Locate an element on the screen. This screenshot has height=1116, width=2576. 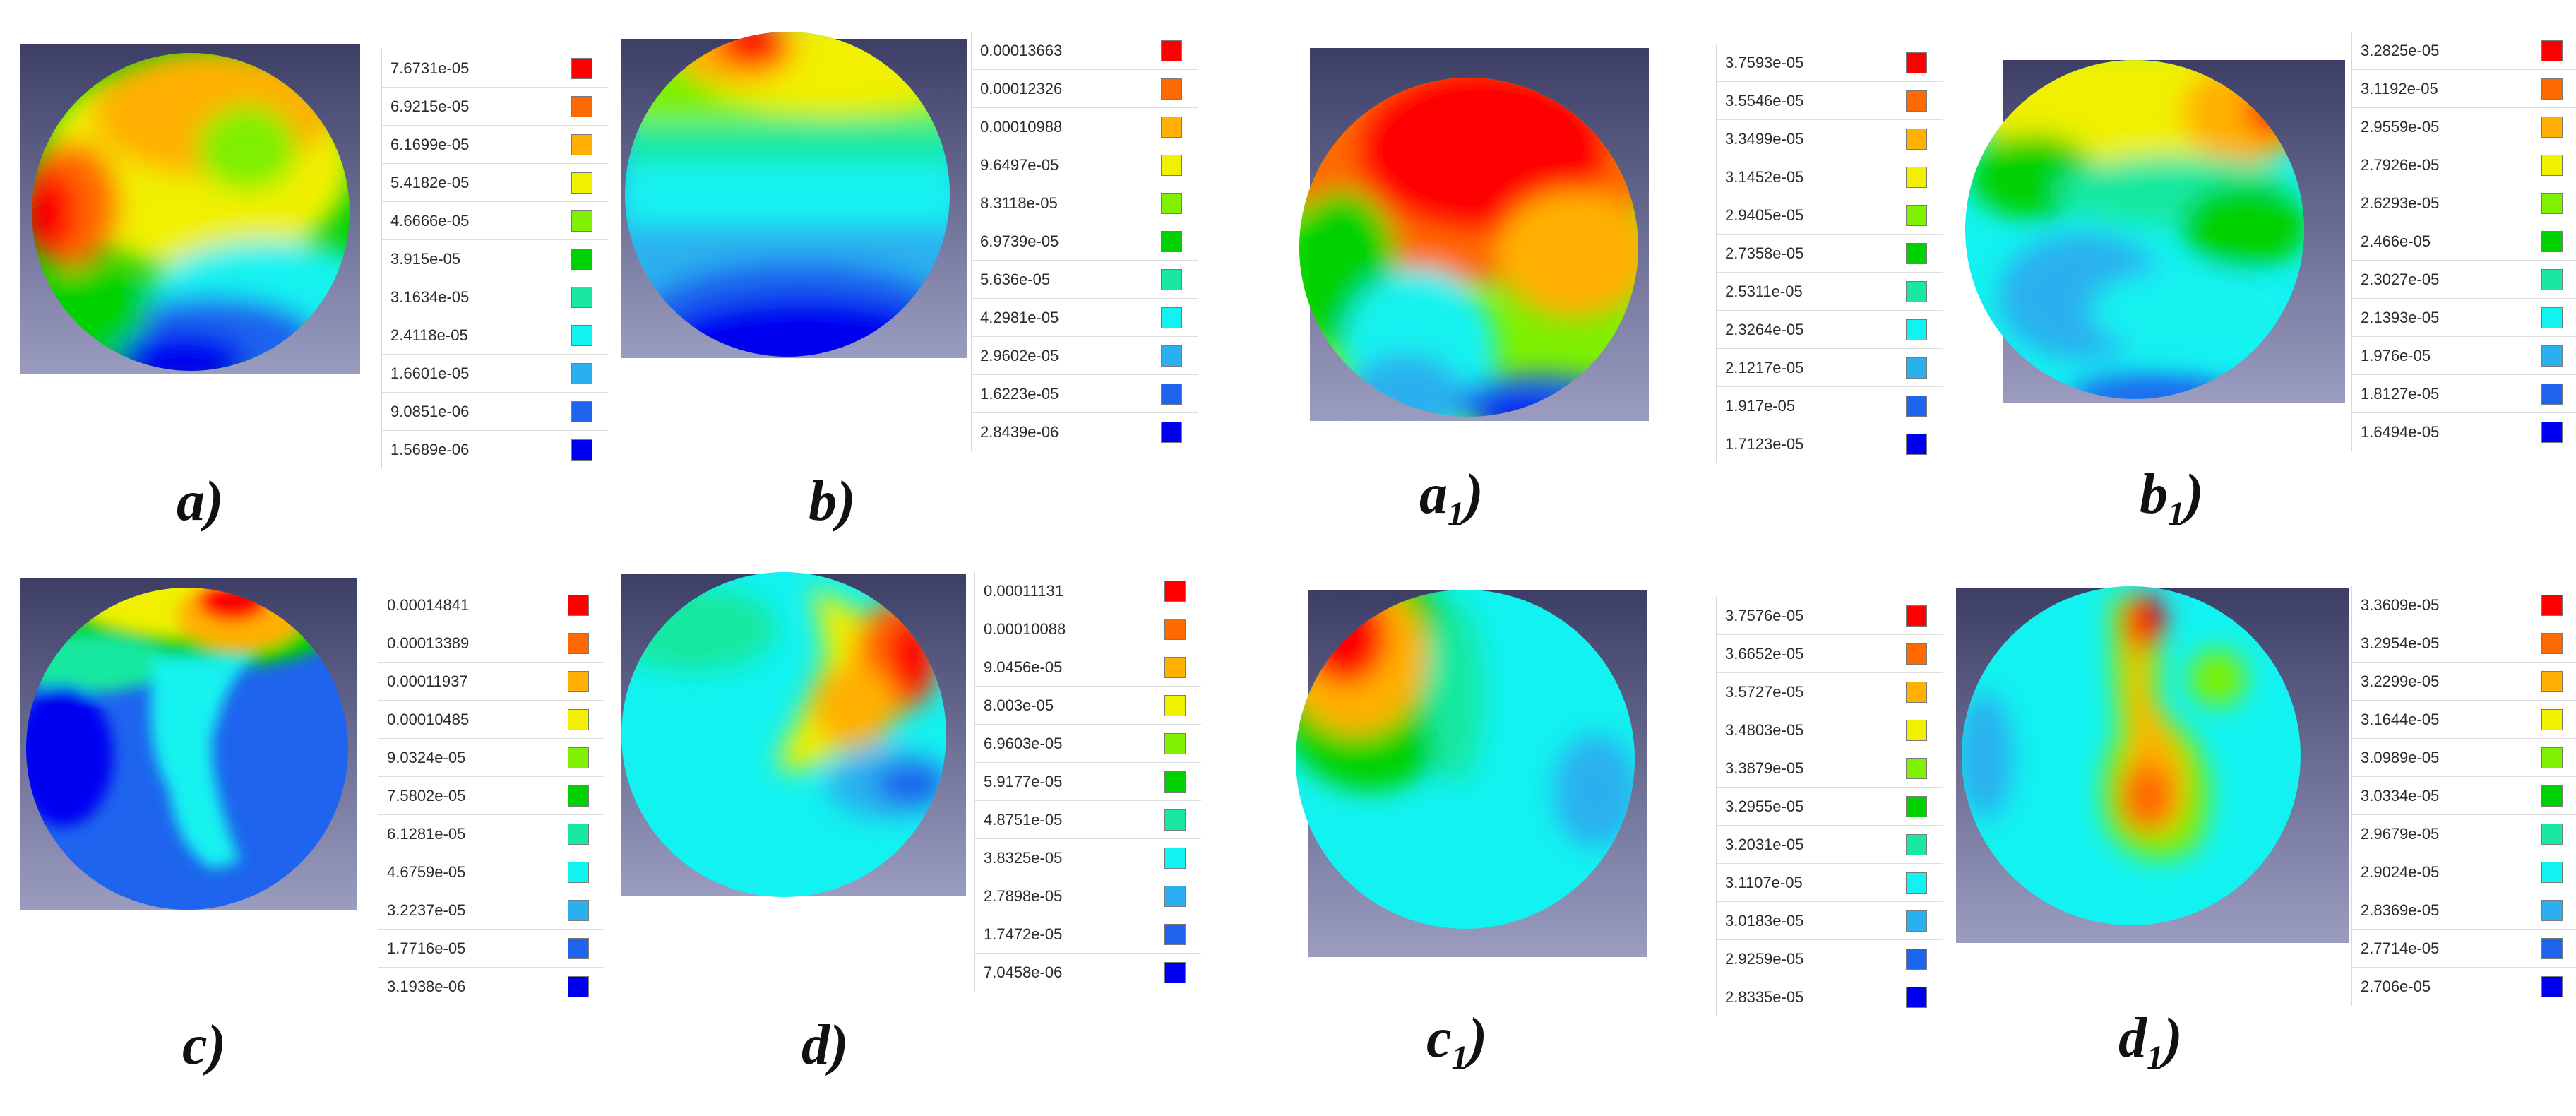
legend-row: 1.917e-05 is located at coordinates (1830, 406).